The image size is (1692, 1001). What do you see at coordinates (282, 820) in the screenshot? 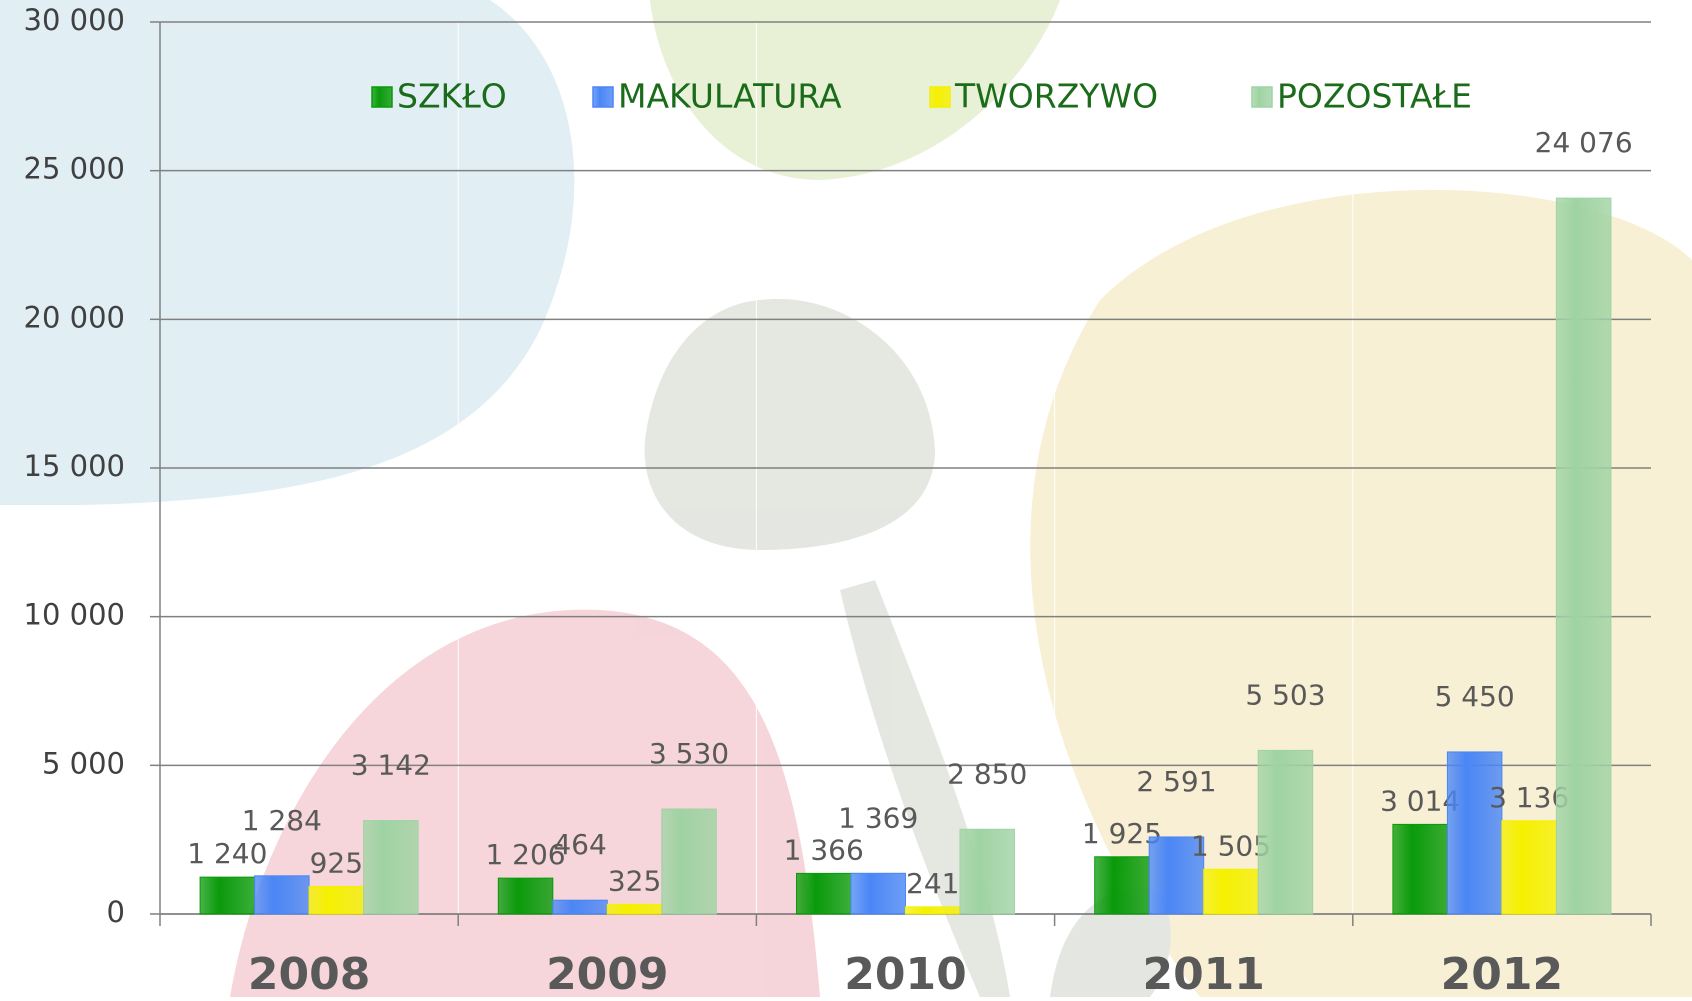
I see `value-label: 1 284` at bounding box center [282, 820].